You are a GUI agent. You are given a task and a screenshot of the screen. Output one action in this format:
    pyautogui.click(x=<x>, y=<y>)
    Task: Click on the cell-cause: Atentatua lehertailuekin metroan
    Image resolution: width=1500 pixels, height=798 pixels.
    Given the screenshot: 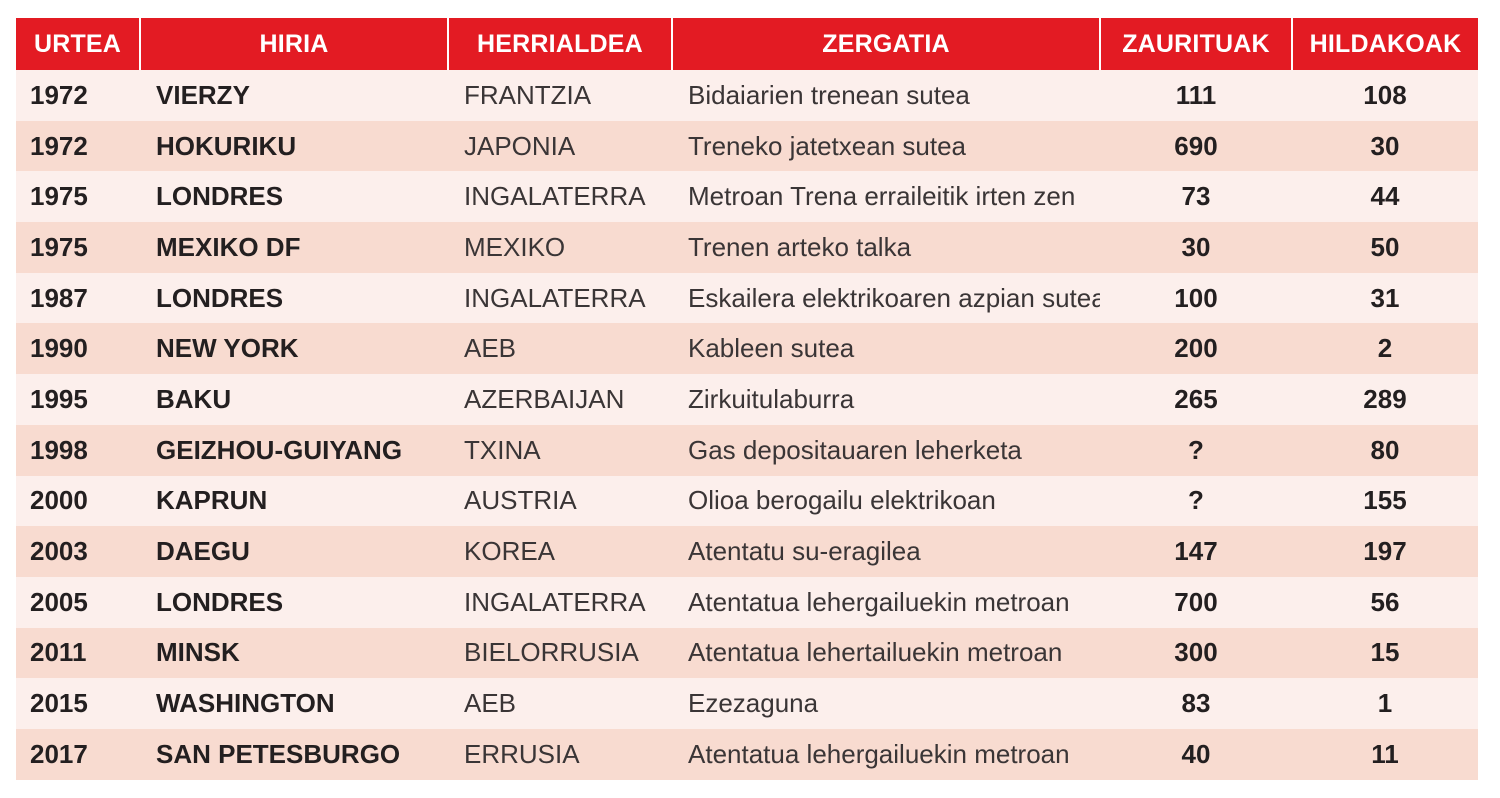 What is the action you would take?
    pyautogui.click(x=875, y=652)
    